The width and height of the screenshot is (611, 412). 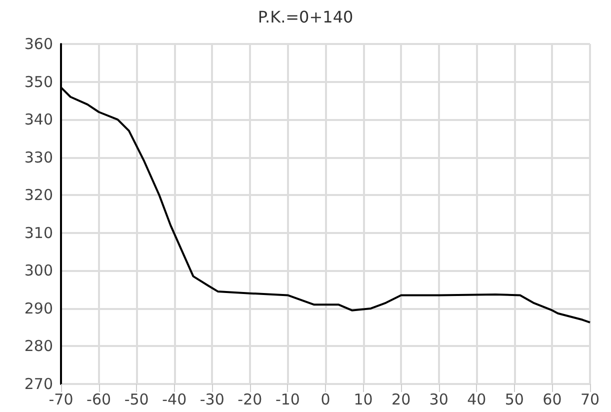 What do you see at coordinates (401, 399) in the screenshot?
I see `x-tick-label: 20` at bounding box center [401, 399].